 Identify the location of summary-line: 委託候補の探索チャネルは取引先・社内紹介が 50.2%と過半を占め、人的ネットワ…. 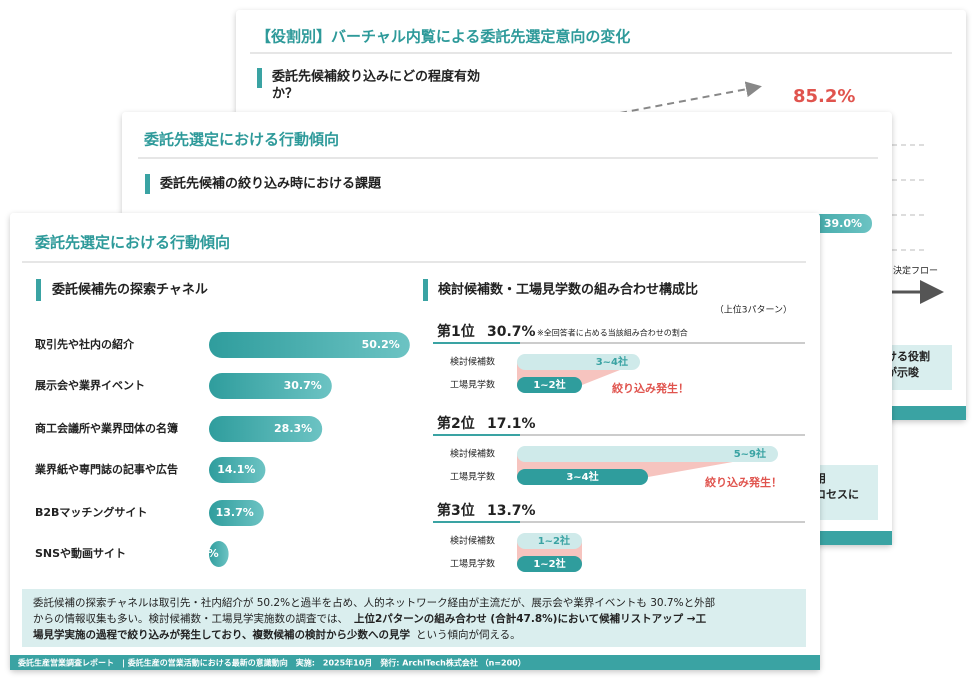
(374, 602).